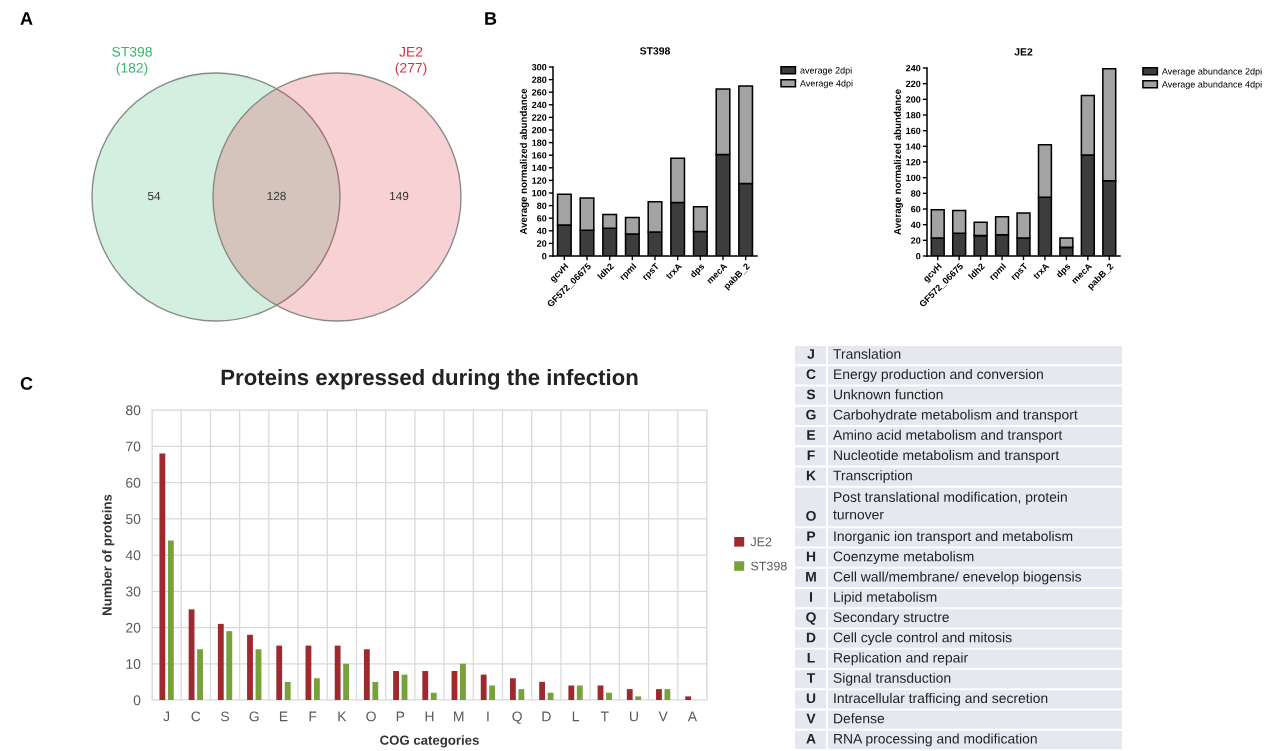 The image size is (1276, 751). Describe the element at coordinates (761, 542) in the screenshot. I see `legend-label: JE2` at that location.